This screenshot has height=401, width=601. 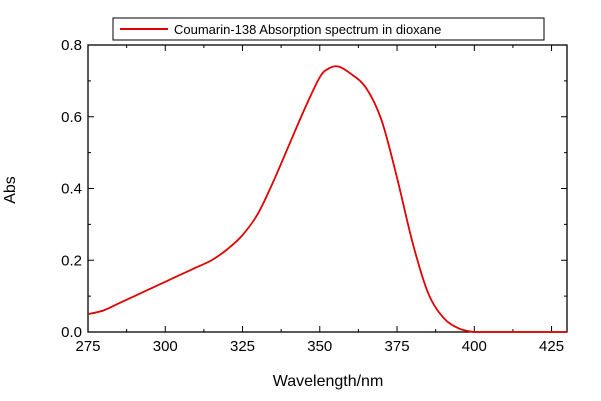 What do you see at coordinates (474, 346) in the screenshot?
I see `x-tick-label: 400` at bounding box center [474, 346].